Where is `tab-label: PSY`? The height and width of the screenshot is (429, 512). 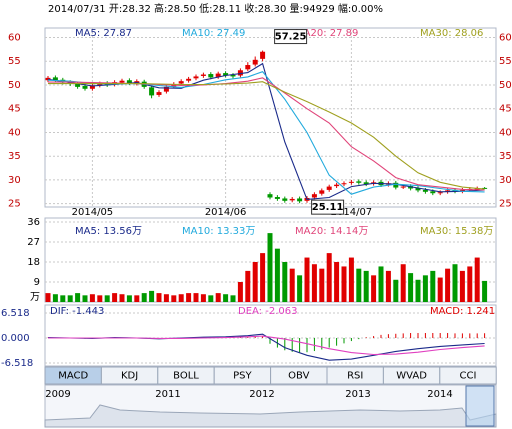 tab-label: PSY is located at coordinates (242, 376).